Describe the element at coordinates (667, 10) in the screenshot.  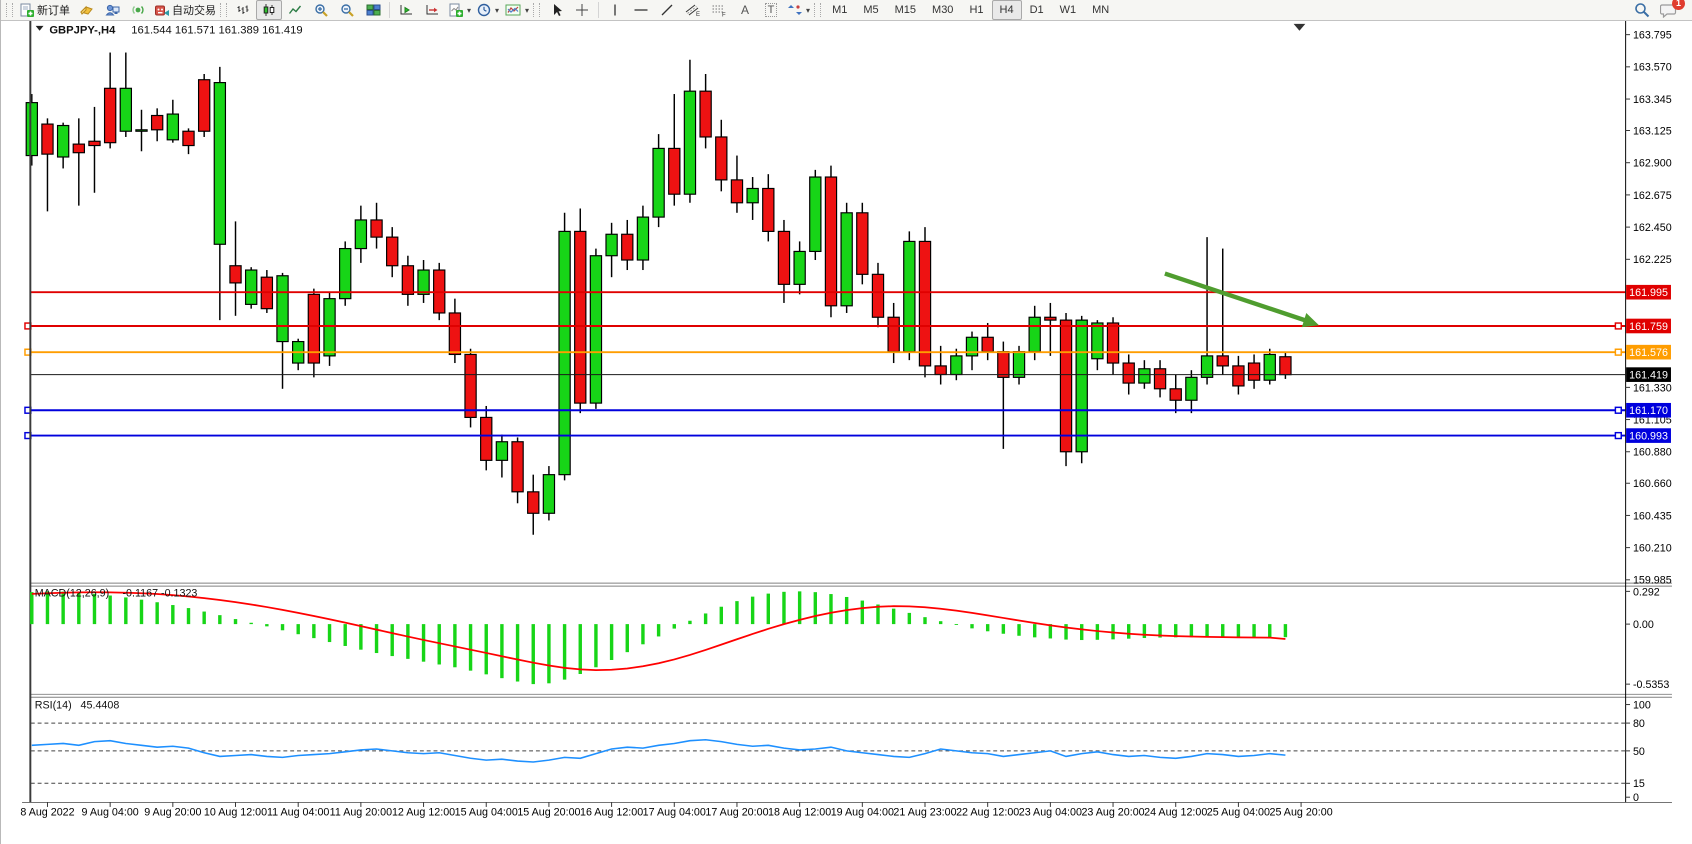
I see `trendline-tool-button` at that location.